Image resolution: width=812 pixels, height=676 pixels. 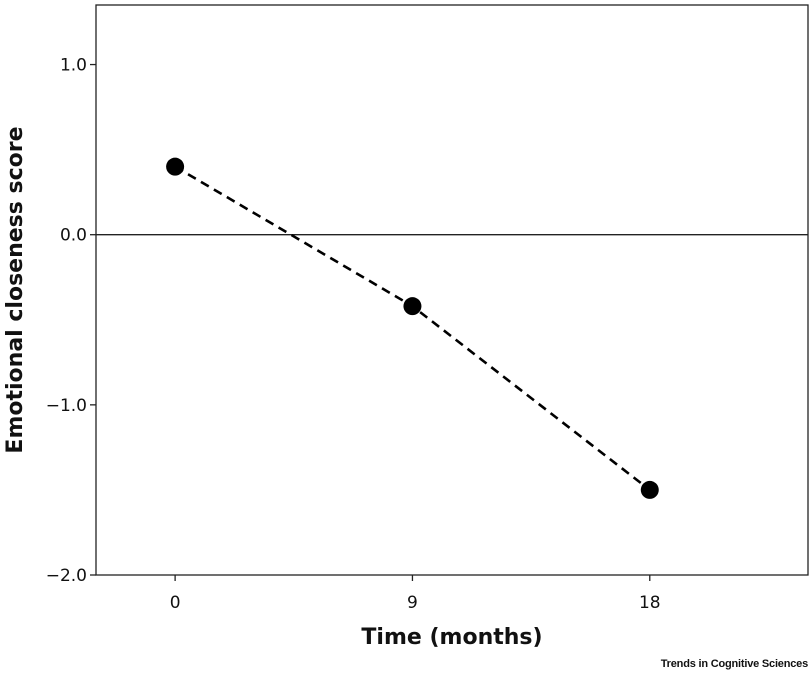 What do you see at coordinates (650, 603) in the screenshot?
I see `x-tick-label: 18` at bounding box center [650, 603].